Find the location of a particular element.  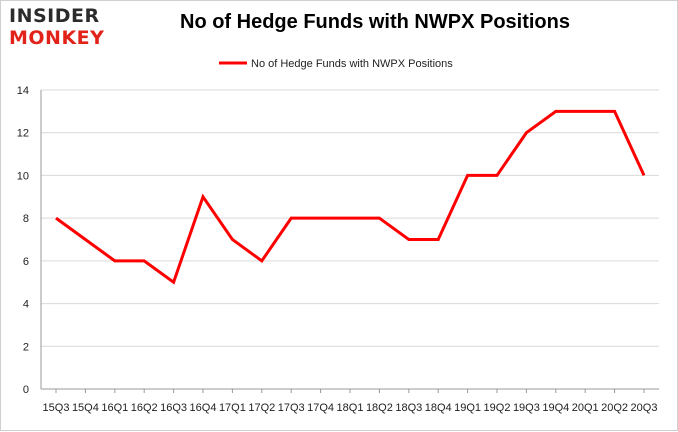

legend-label: No of Hedge Funds with NWPX Positions is located at coordinates (352, 64).